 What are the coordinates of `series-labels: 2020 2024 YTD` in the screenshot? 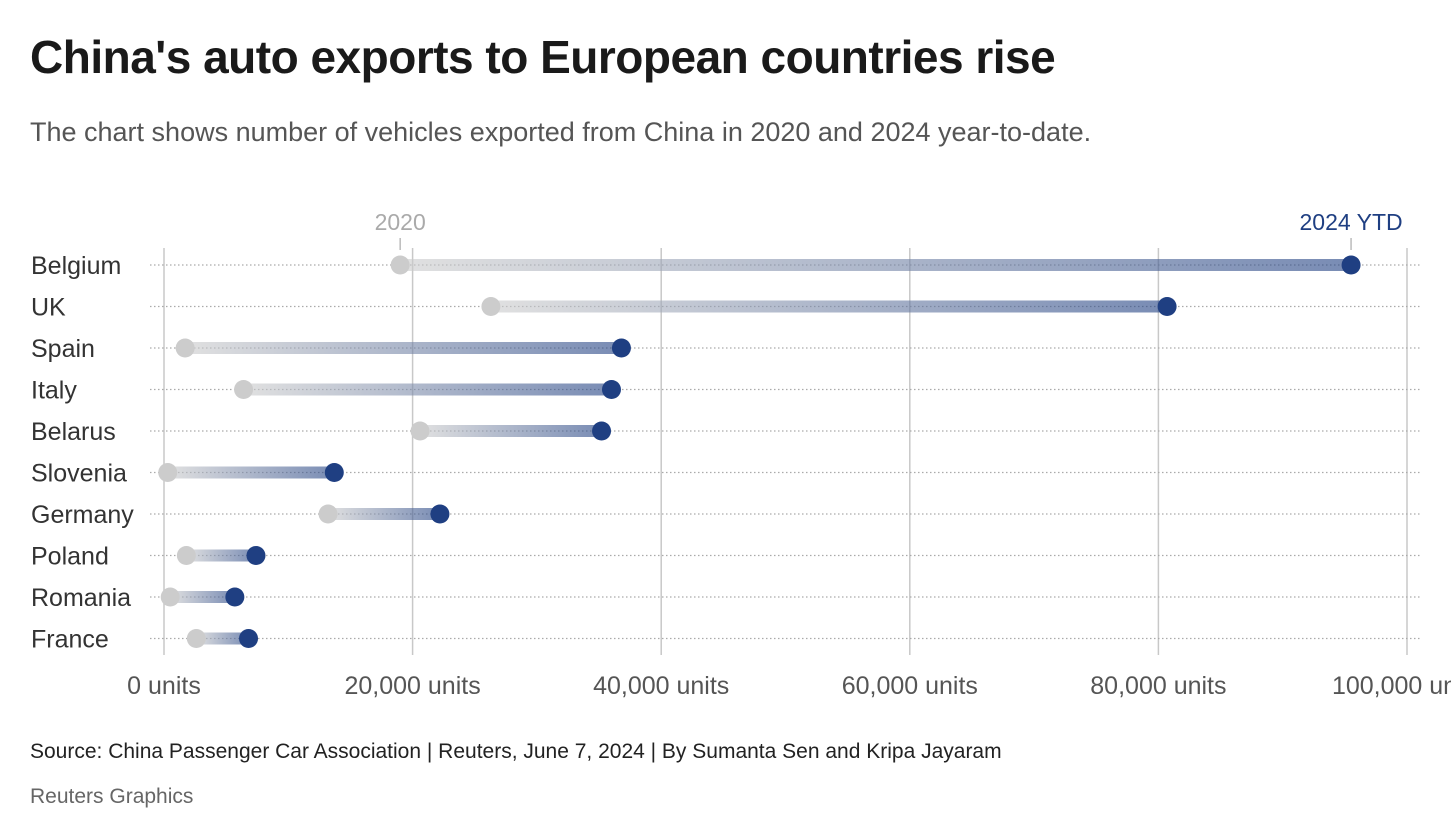 It's located at (889, 229).